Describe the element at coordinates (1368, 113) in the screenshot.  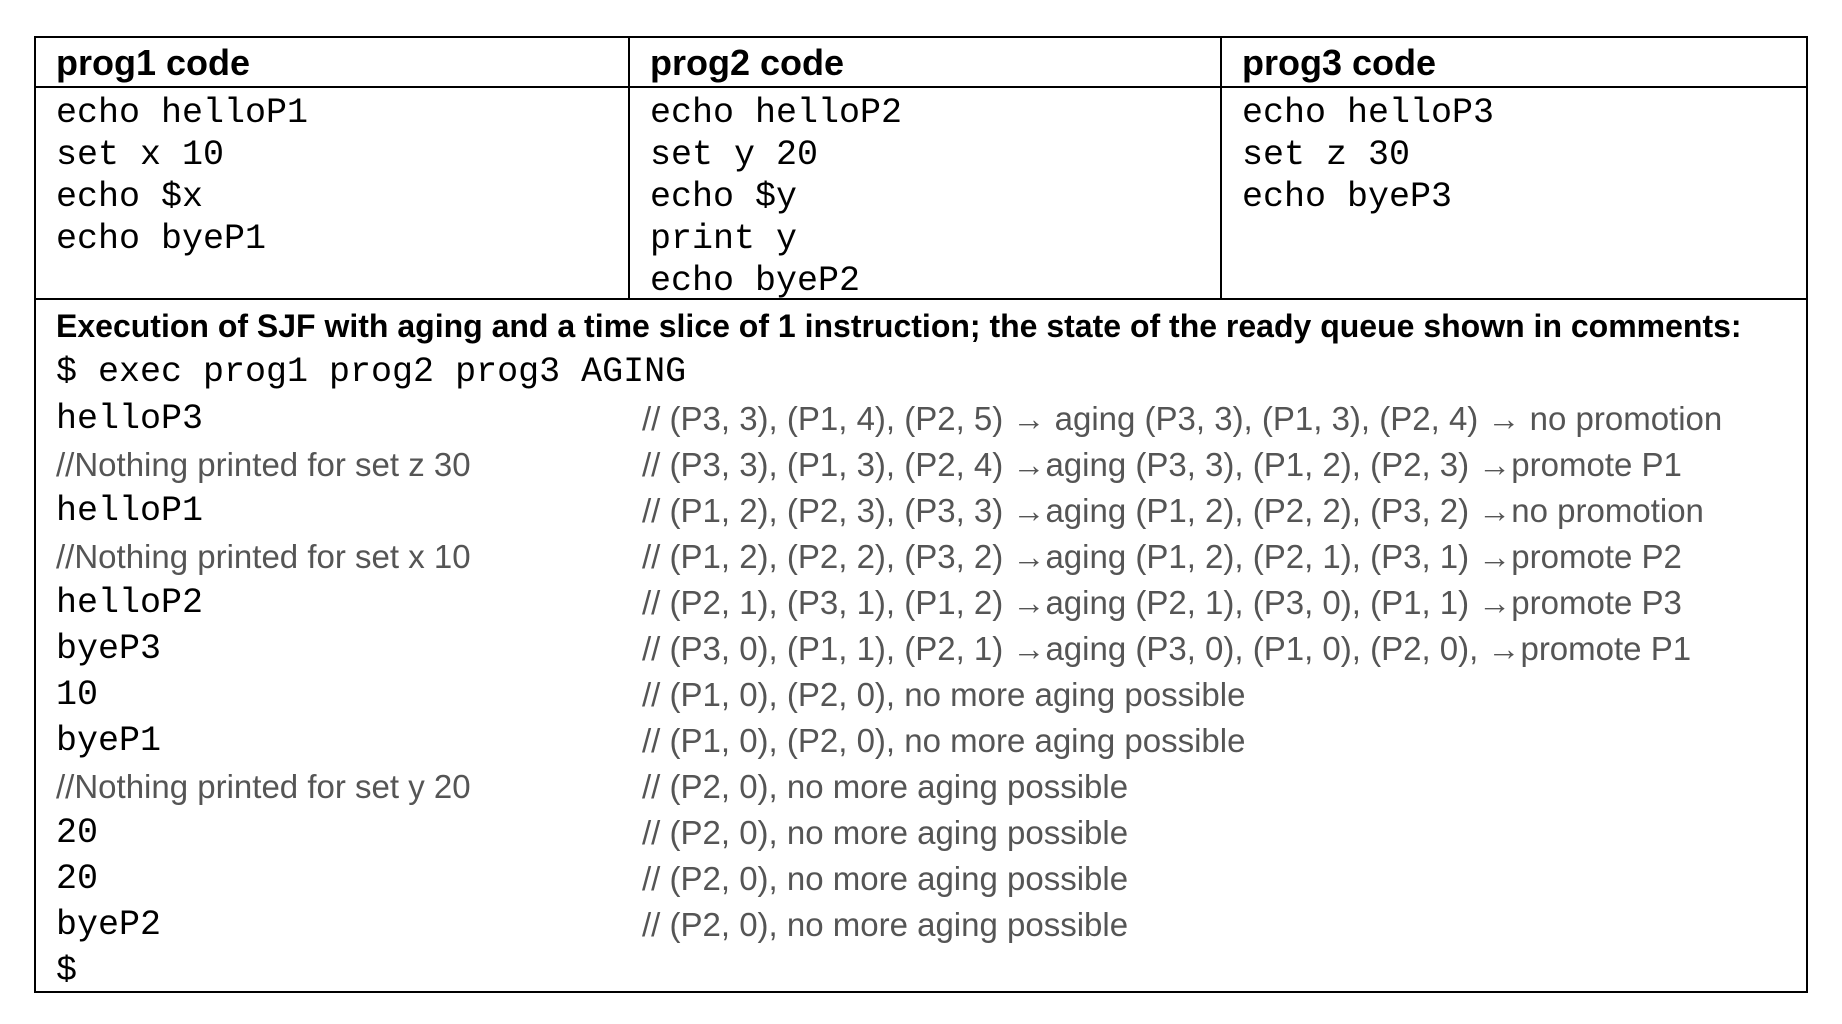
I see `code-line: echo helloP3` at that location.